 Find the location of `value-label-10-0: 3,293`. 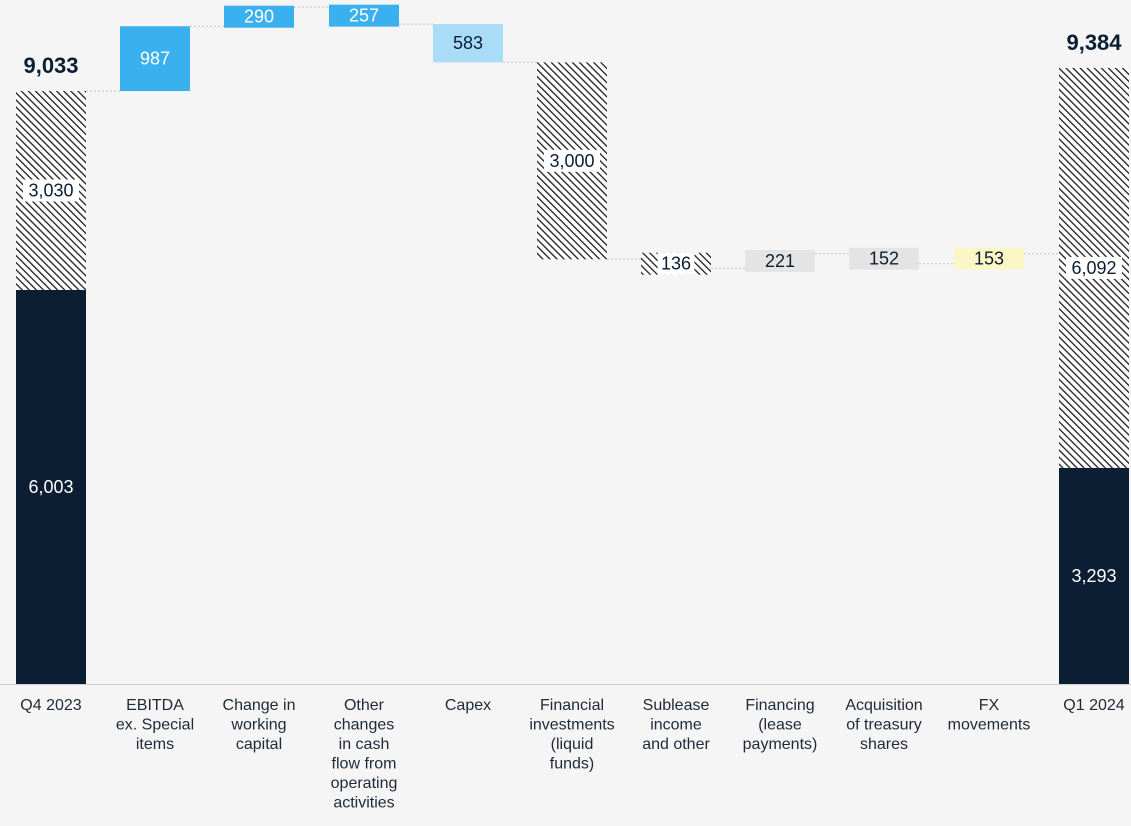

value-label-10-0: 3,293 is located at coordinates (1093, 576).